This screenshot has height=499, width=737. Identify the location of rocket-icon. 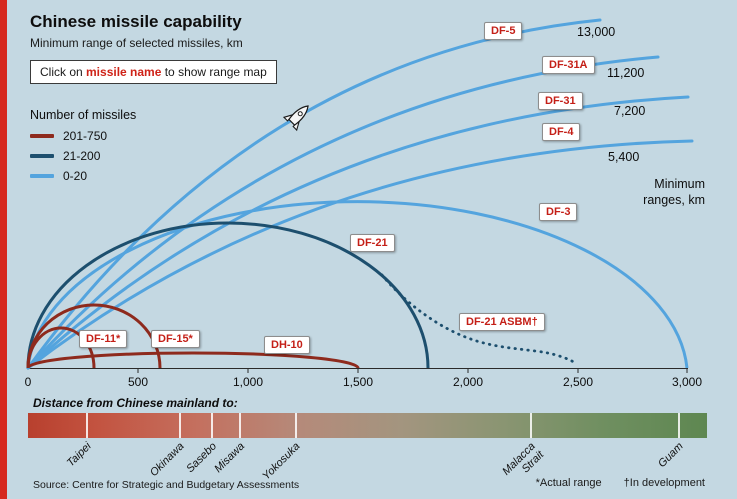
(295, 118).